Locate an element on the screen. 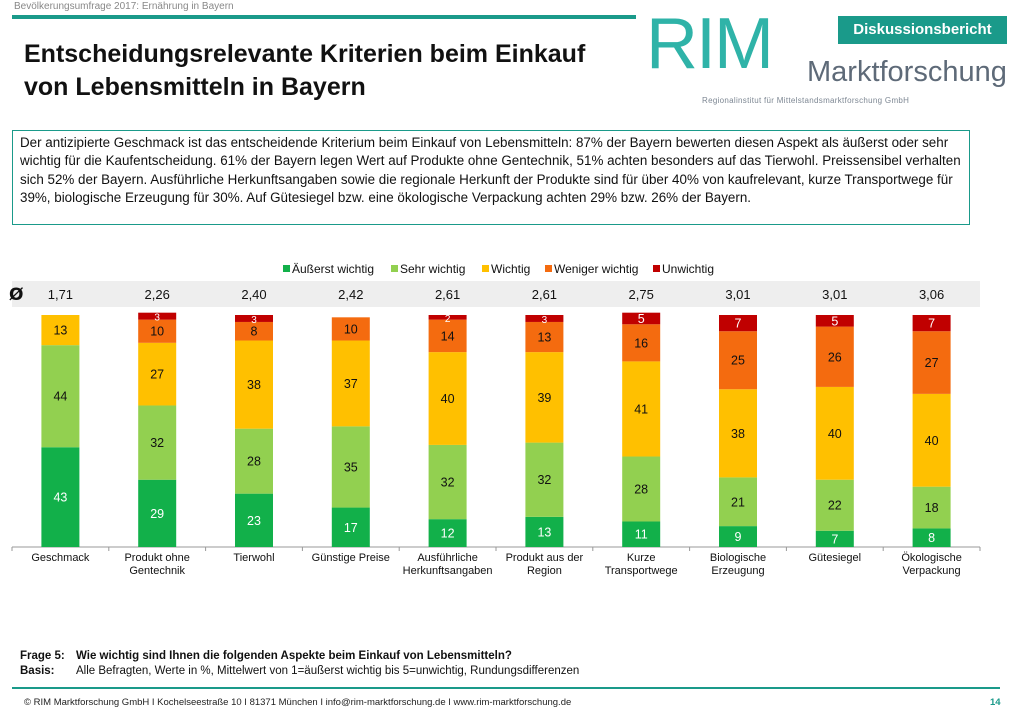 The width and height of the screenshot is (1013, 715). category-label: Transportwege is located at coordinates (641, 571).